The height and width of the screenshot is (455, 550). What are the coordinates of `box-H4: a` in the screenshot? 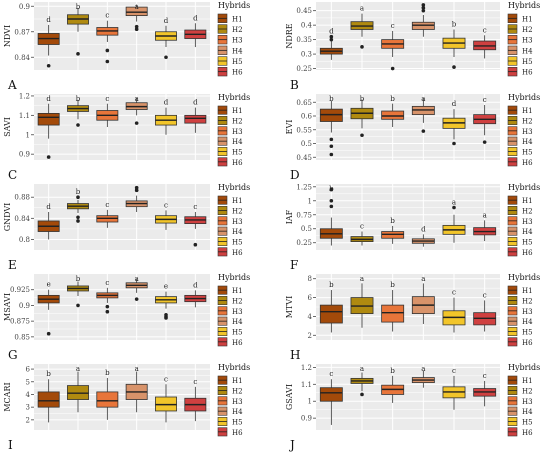 It's located at (423, 20).